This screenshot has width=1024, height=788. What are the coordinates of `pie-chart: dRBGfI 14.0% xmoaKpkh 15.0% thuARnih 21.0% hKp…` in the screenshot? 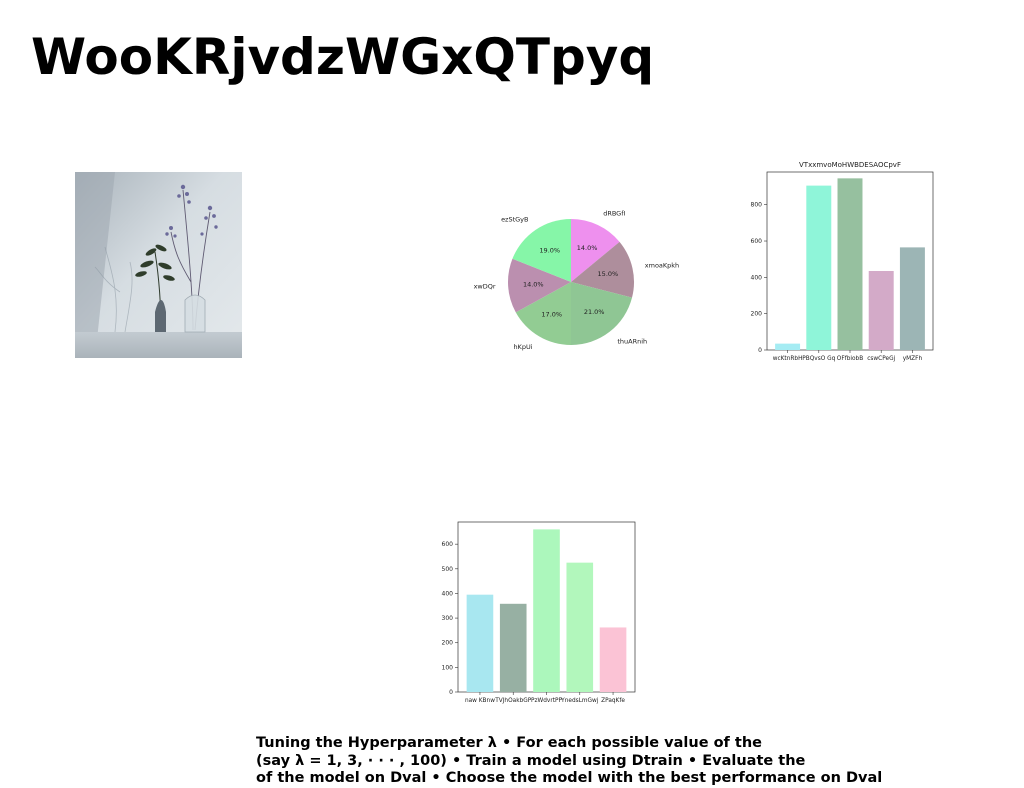 It's located at (577, 280).